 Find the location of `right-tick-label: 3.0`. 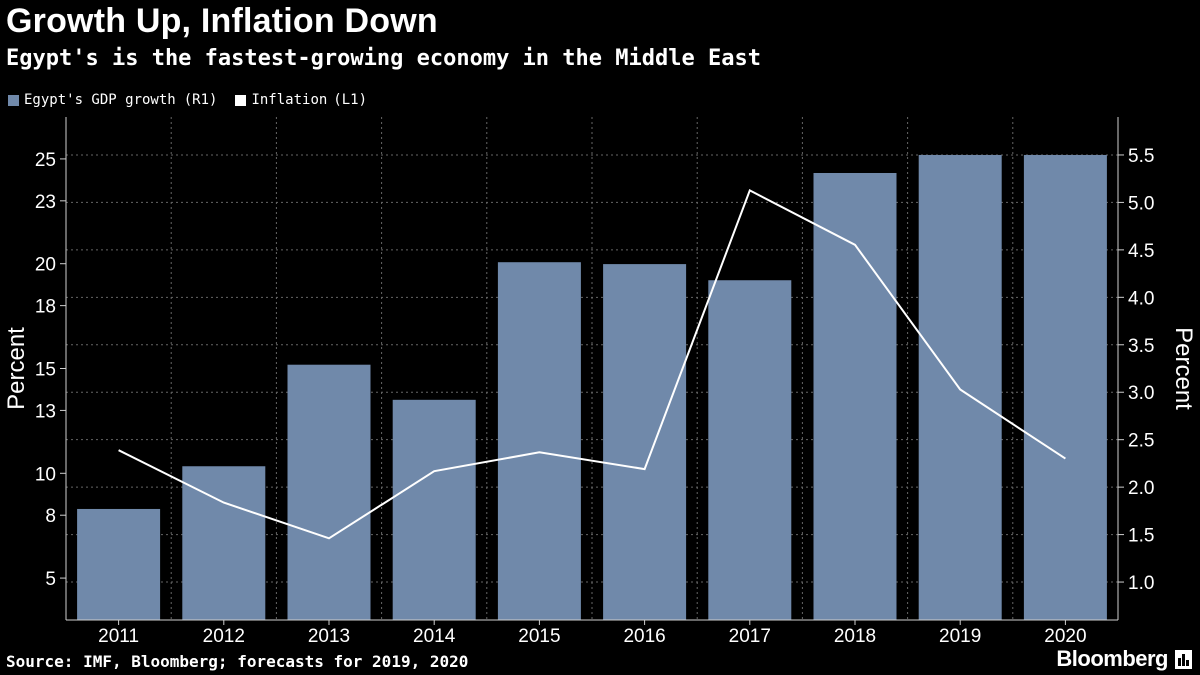

right-tick-label: 3.0 is located at coordinates (1141, 393).